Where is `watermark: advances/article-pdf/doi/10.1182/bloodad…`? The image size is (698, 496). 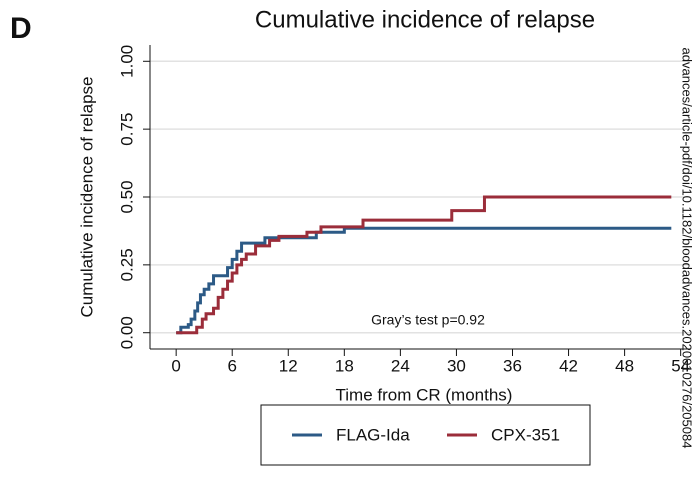
watermark: advances/article-pdf/doi/10.1182/bloodad… is located at coordinates (687, 248).